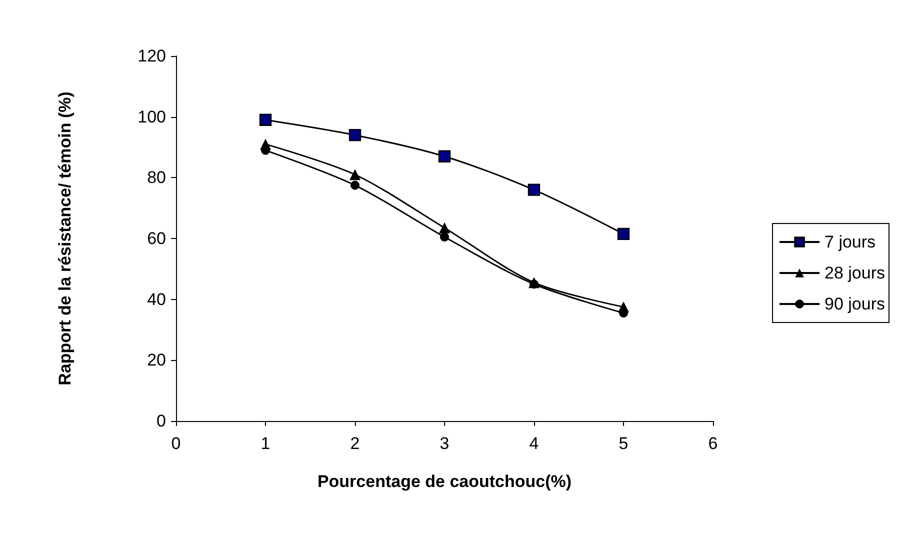  Describe the element at coordinates (176, 443) in the screenshot. I see `x-tick-label: 0` at that location.